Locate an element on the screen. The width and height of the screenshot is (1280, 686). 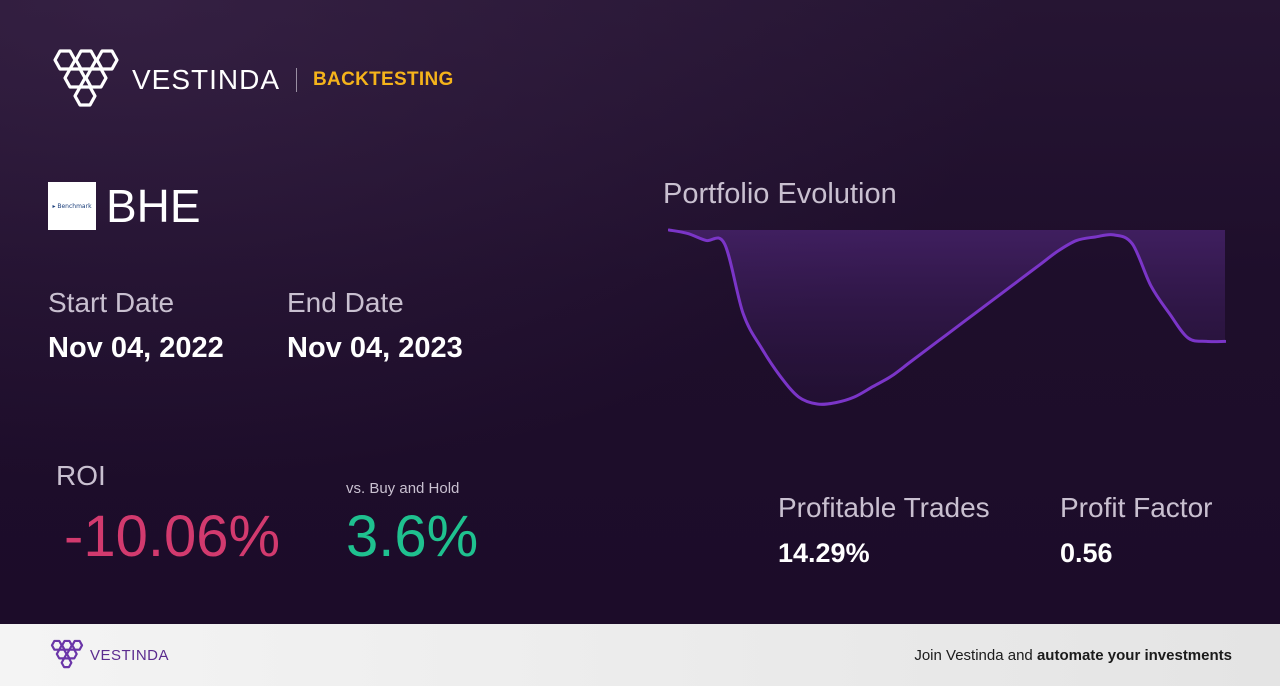
brand-name: VESTINDA is located at coordinates (206, 79).